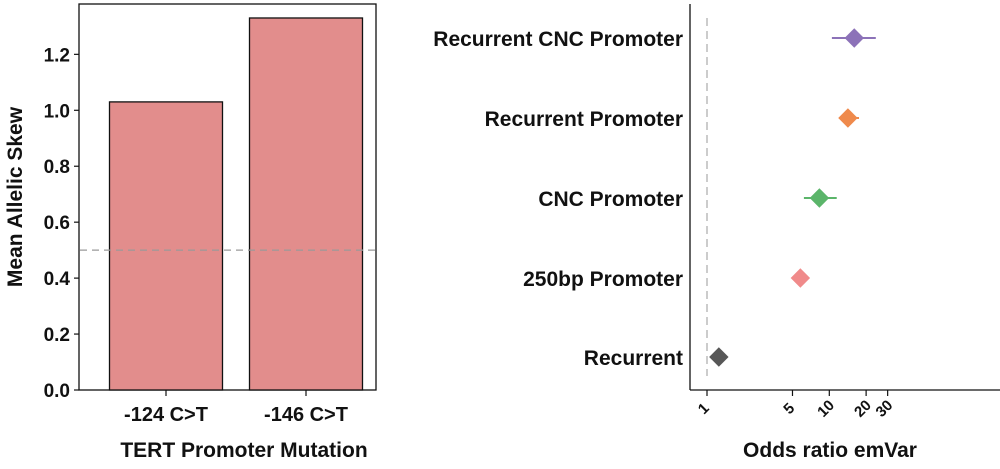 This screenshot has width=1000, height=469. What do you see at coordinates (603, 279) in the screenshot?
I see `category-label: 250bp Promoter` at bounding box center [603, 279].